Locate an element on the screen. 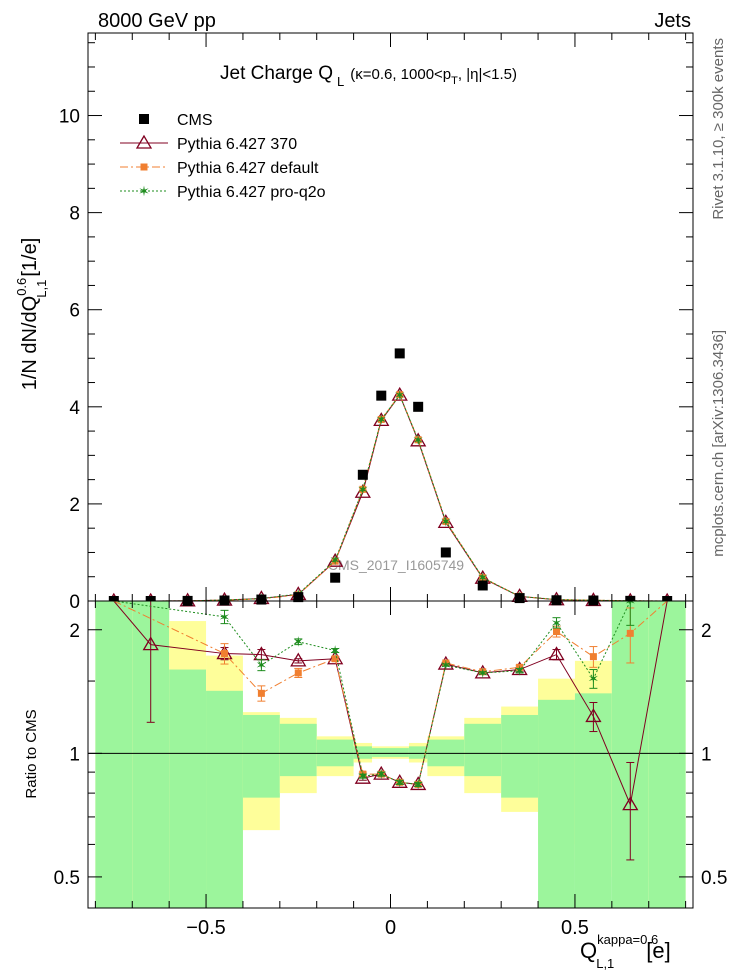 This screenshot has width=746, height=972. ratio-y-tick-label: 2 is located at coordinates (74, 631).